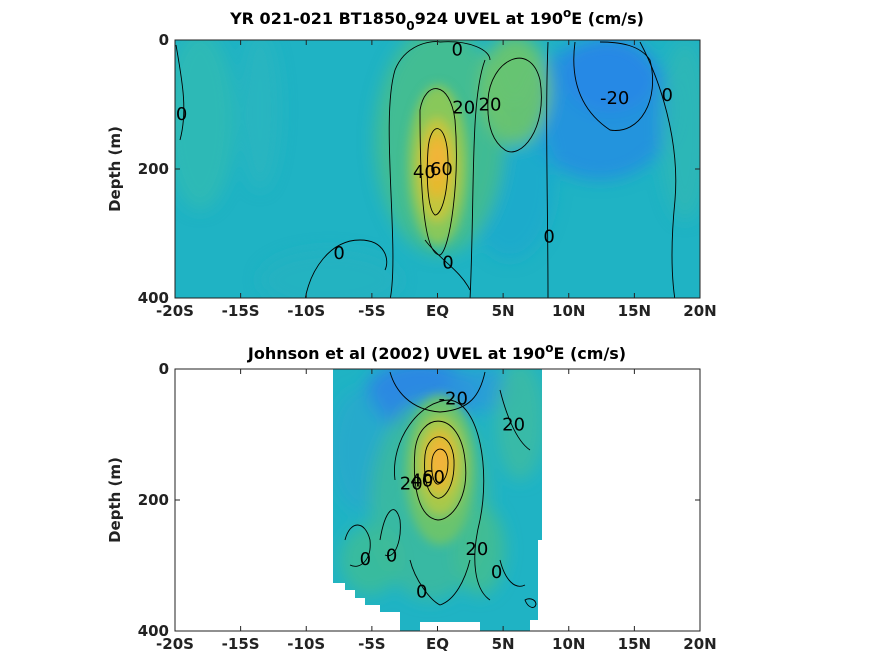  What do you see at coordinates (164, 40) in the screenshot?
I see `top-y-tick-label: 0` at bounding box center [164, 40].